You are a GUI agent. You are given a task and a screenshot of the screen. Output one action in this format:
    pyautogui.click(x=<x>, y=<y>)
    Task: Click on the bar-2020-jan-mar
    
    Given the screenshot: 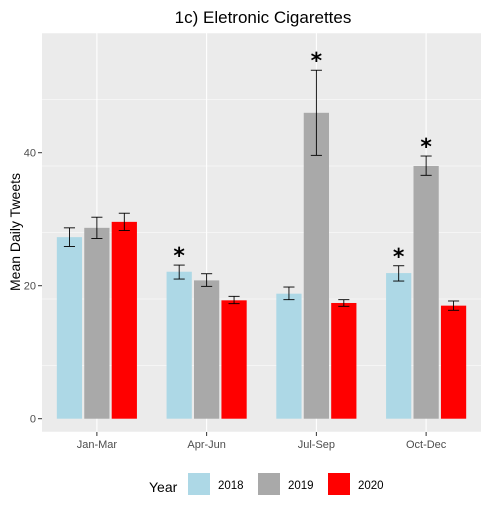 What is the action you would take?
    pyautogui.click(x=124, y=320)
    